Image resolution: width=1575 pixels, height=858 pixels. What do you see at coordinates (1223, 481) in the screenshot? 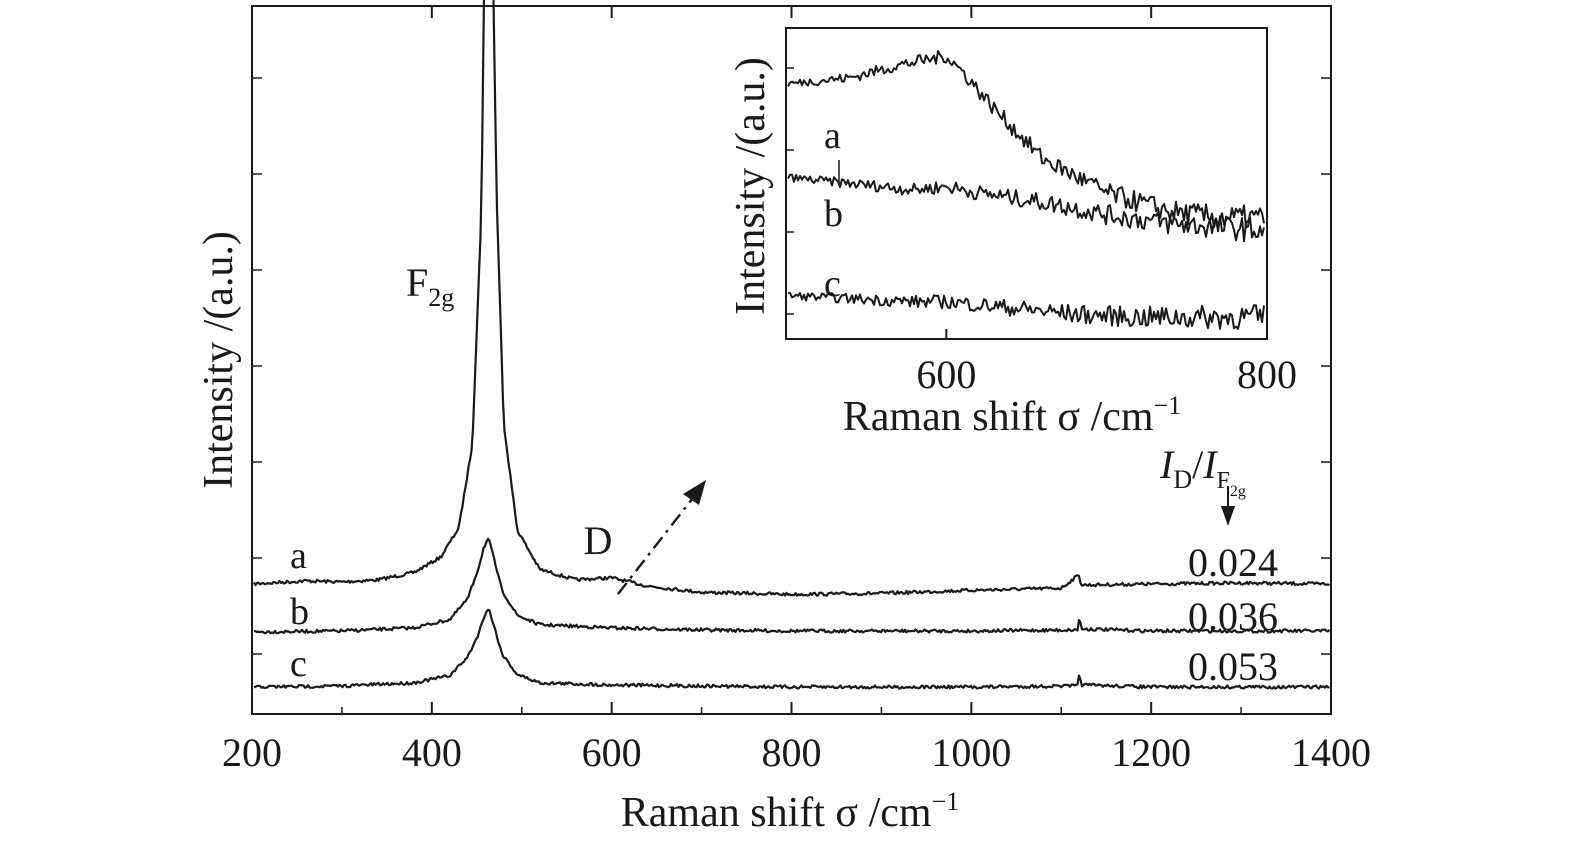
I see `ratio-header-den-sub: F` at bounding box center [1223, 481].